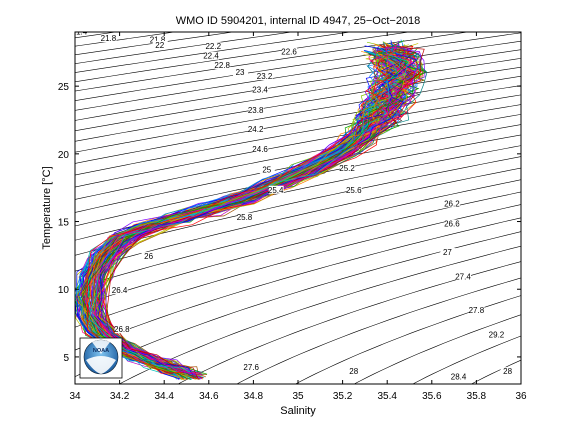  I want to click on isopycnal-label: 23.8, so click(256, 110).